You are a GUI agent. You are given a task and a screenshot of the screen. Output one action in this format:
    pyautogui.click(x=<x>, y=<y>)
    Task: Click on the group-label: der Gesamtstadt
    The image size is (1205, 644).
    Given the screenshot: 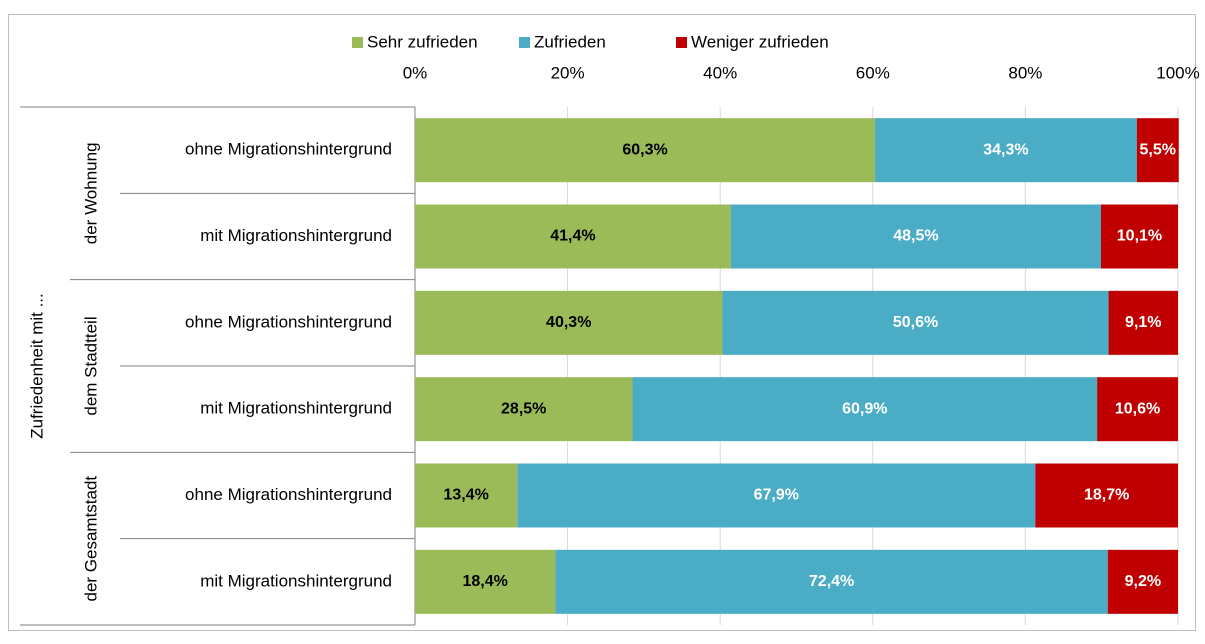 What is the action you would take?
    pyautogui.click(x=90, y=539)
    